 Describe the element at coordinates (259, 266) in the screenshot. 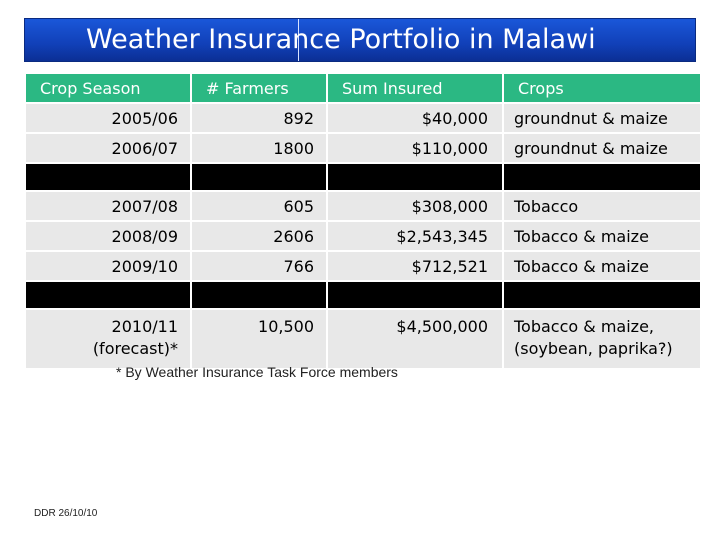

I see `cell-farmers: 766` at that location.